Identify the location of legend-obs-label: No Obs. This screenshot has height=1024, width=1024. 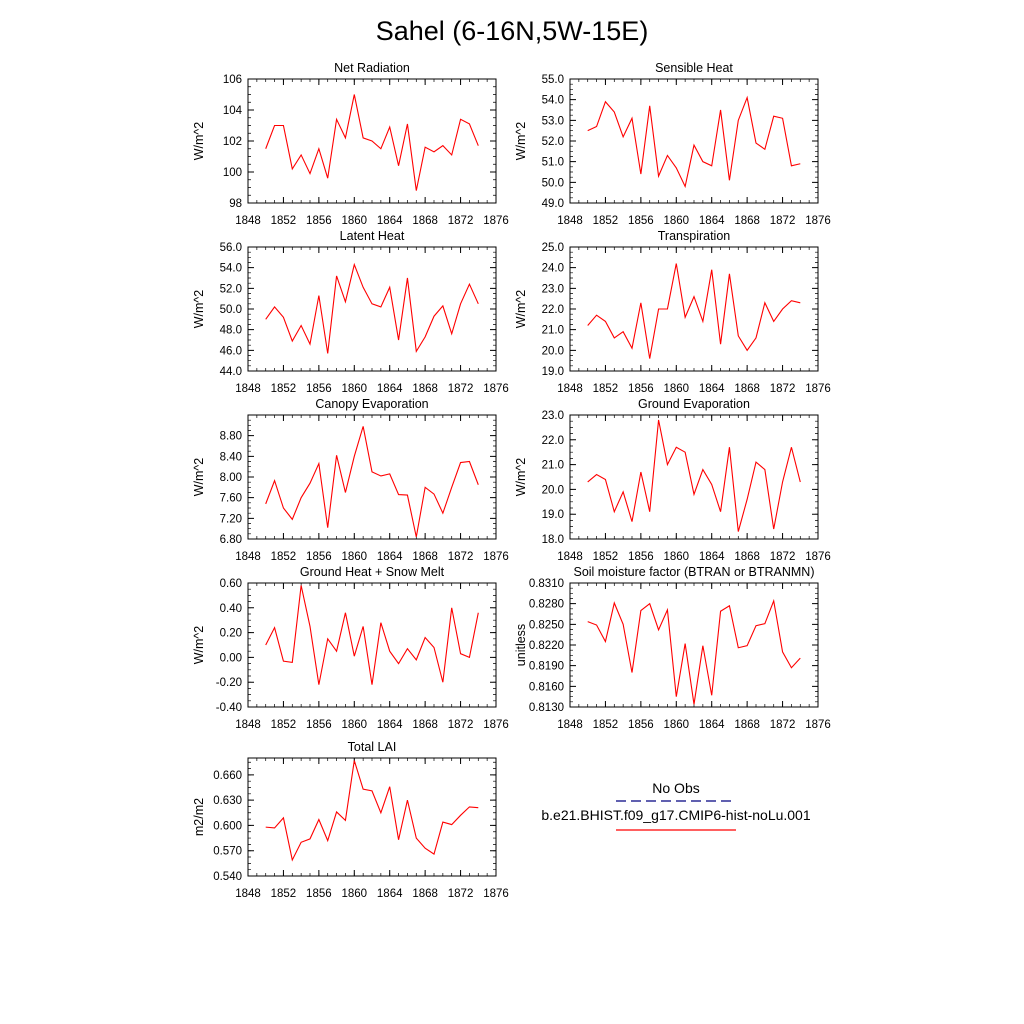
(675, 788).